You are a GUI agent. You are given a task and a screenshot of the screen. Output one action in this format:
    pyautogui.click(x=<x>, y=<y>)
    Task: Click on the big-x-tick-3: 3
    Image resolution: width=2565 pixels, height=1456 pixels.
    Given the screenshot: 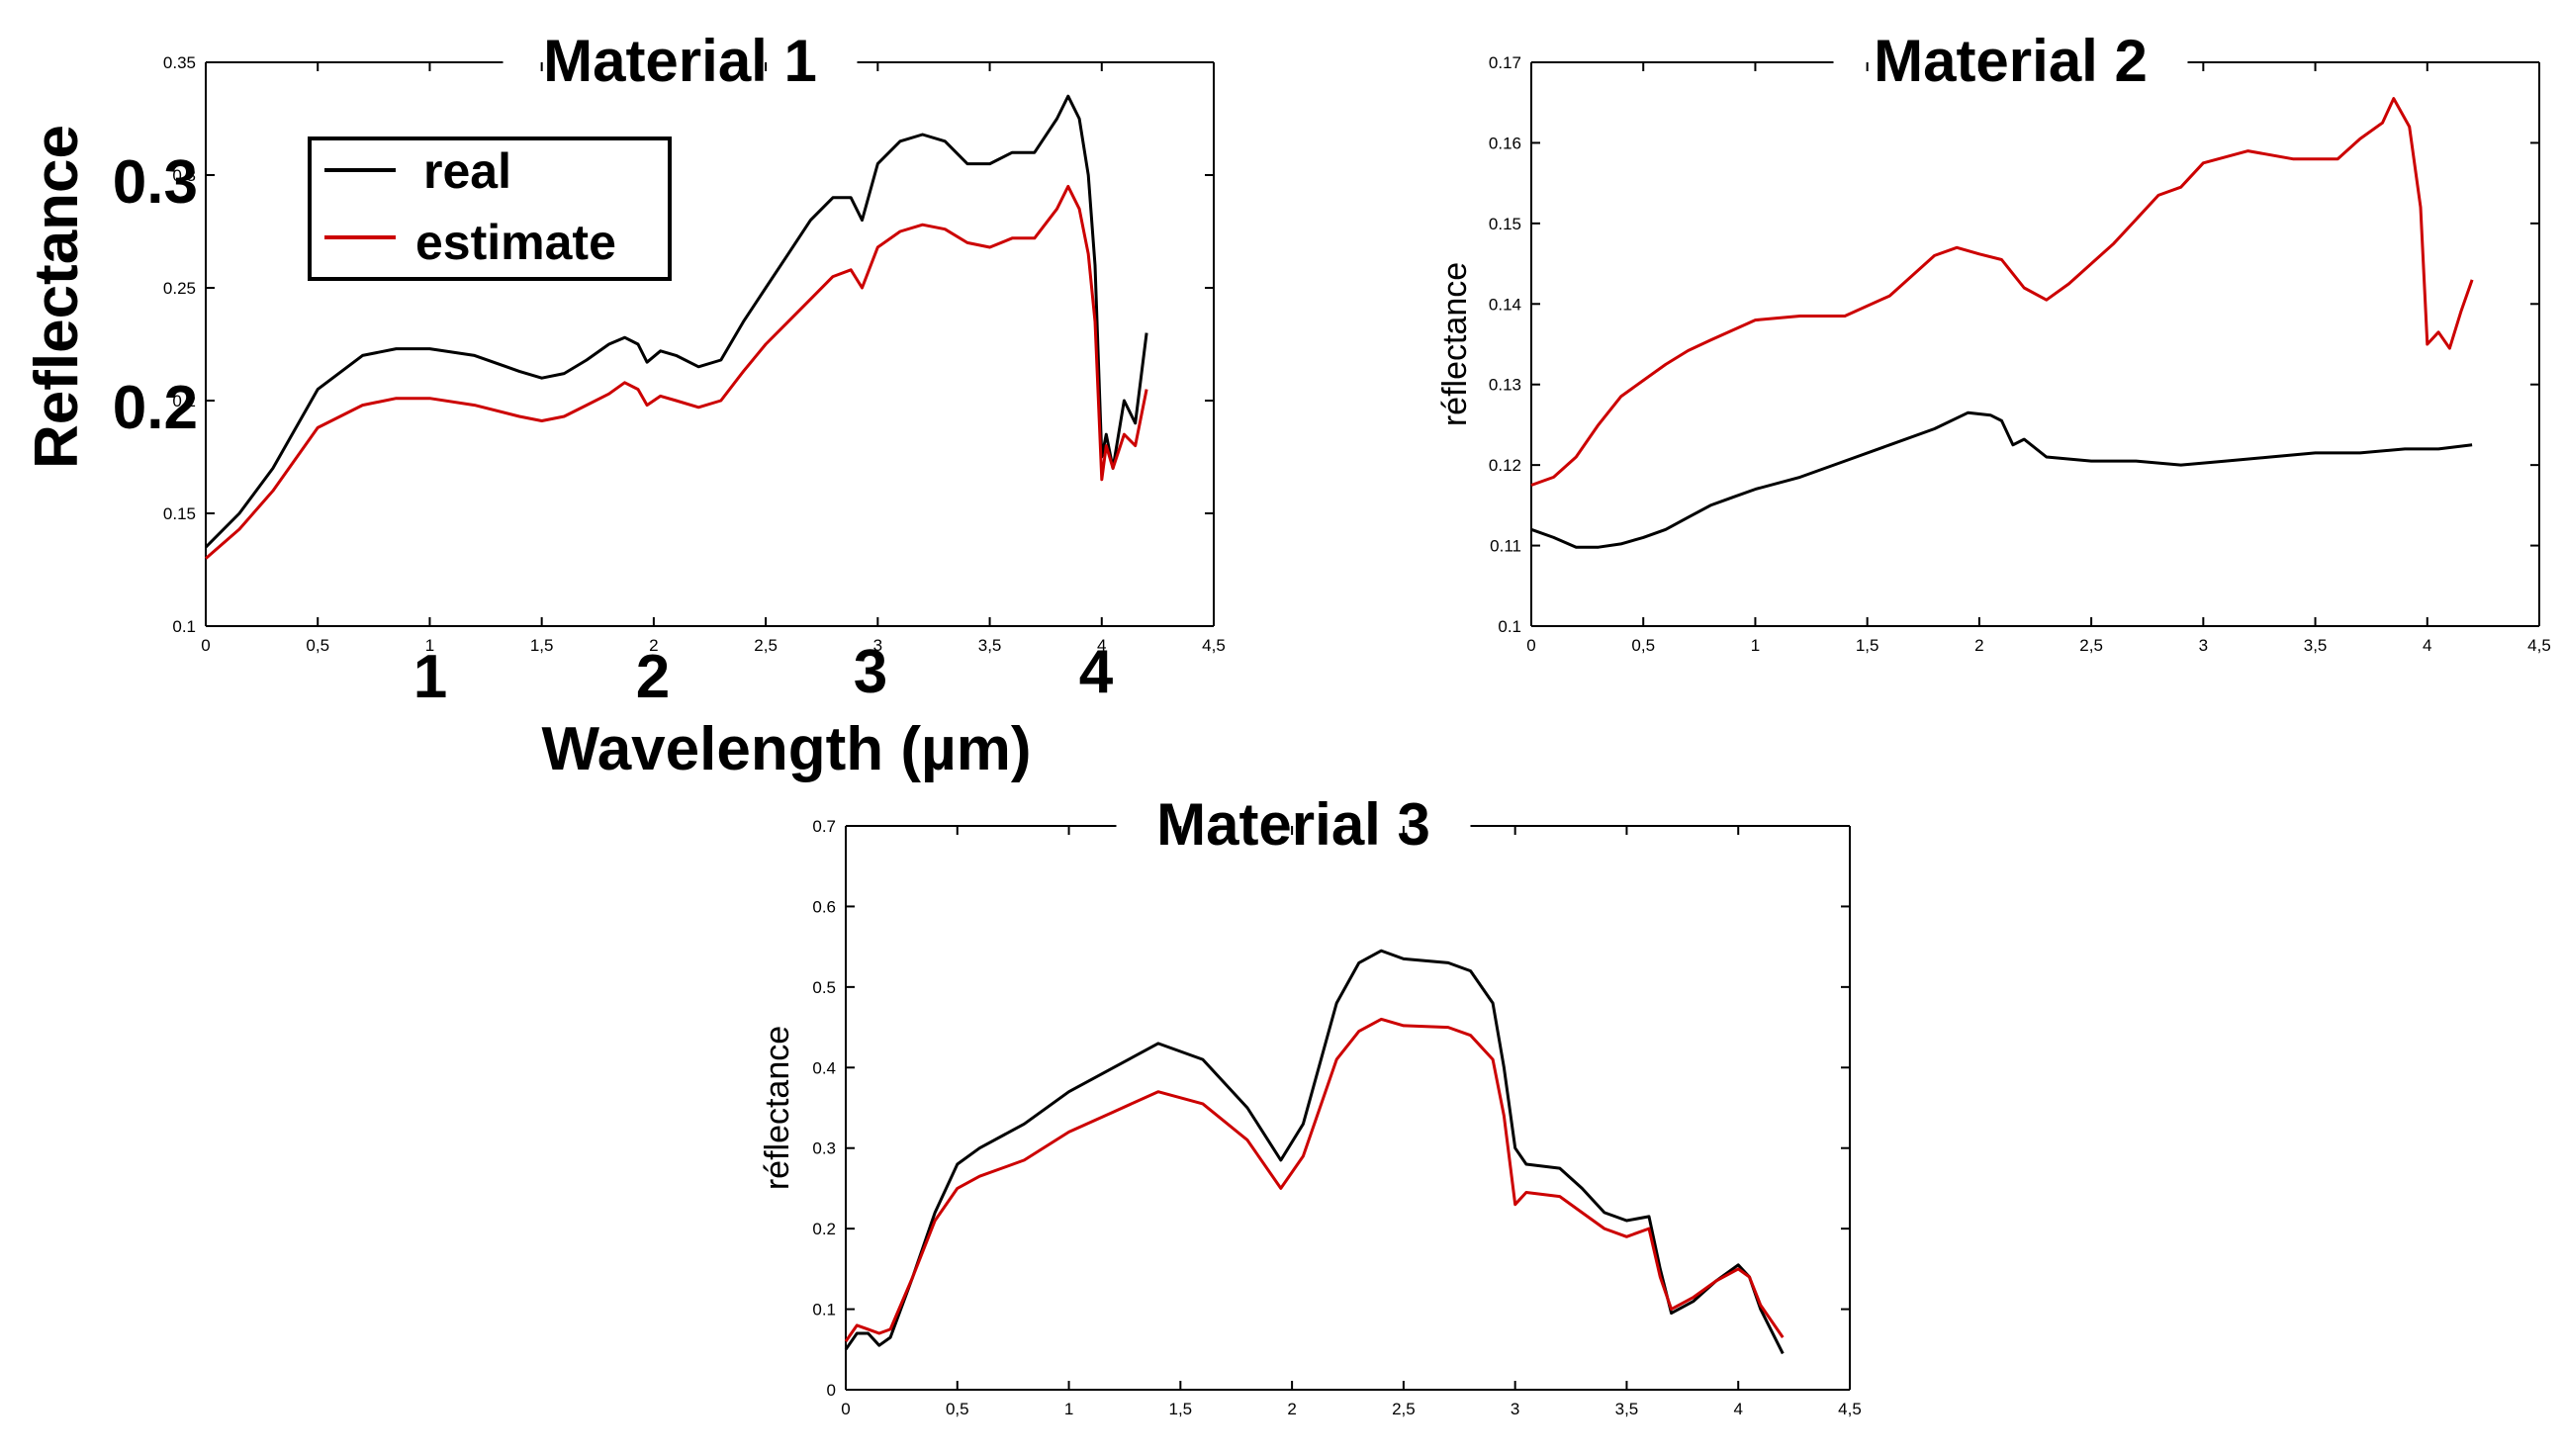 What is the action you would take?
    pyautogui.click(x=870, y=672)
    